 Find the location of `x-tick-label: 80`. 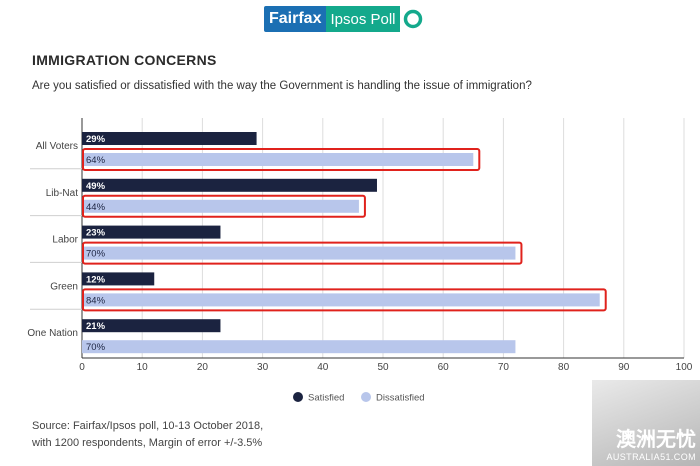

x-tick-label: 80 is located at coordinates (564, 367).